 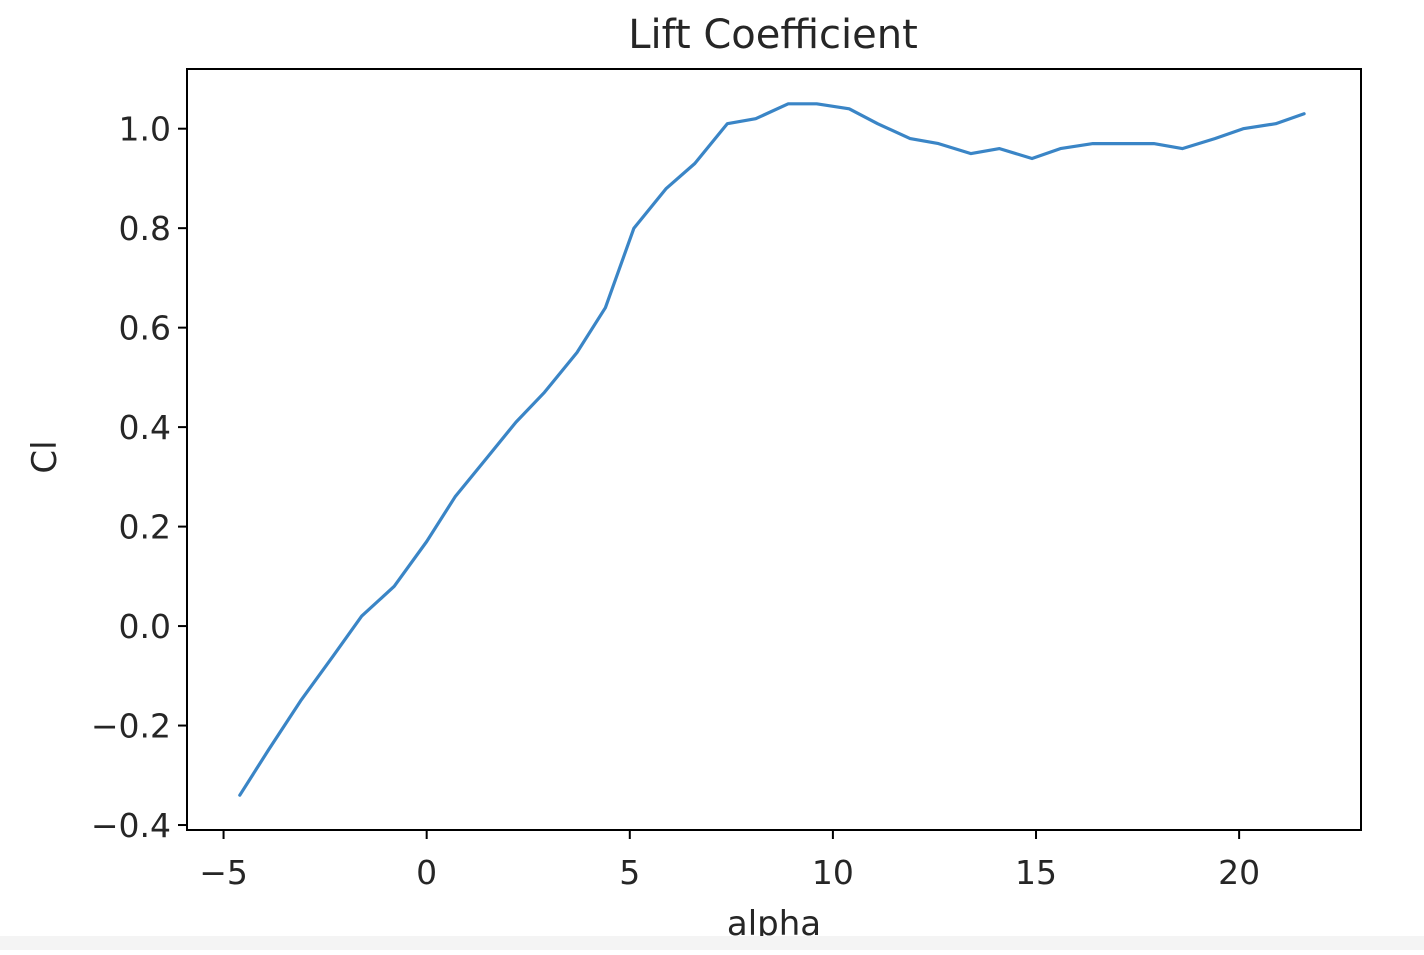 I want to click on x-tick-label: 10, so click(x=833, y=872).